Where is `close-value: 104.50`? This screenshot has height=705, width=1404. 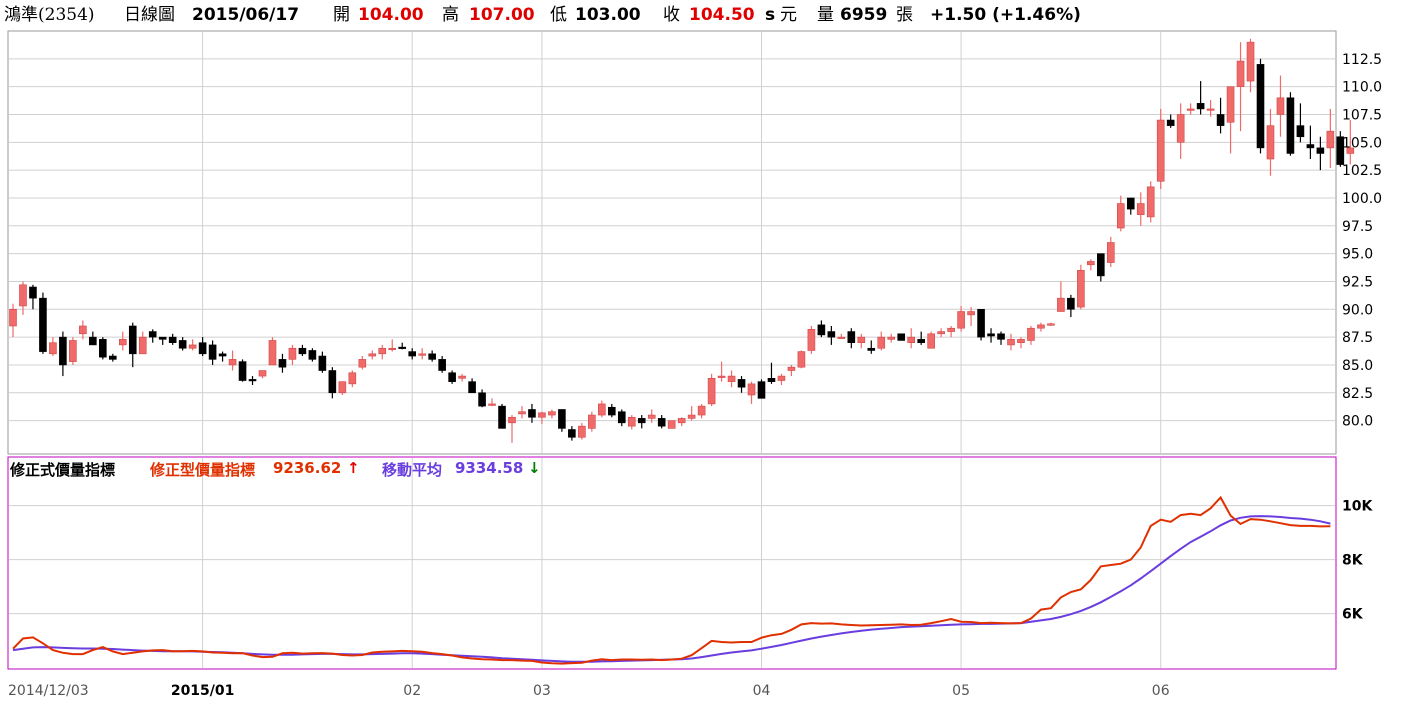 close-value: 104.50 is located at coordinates (722, 15).